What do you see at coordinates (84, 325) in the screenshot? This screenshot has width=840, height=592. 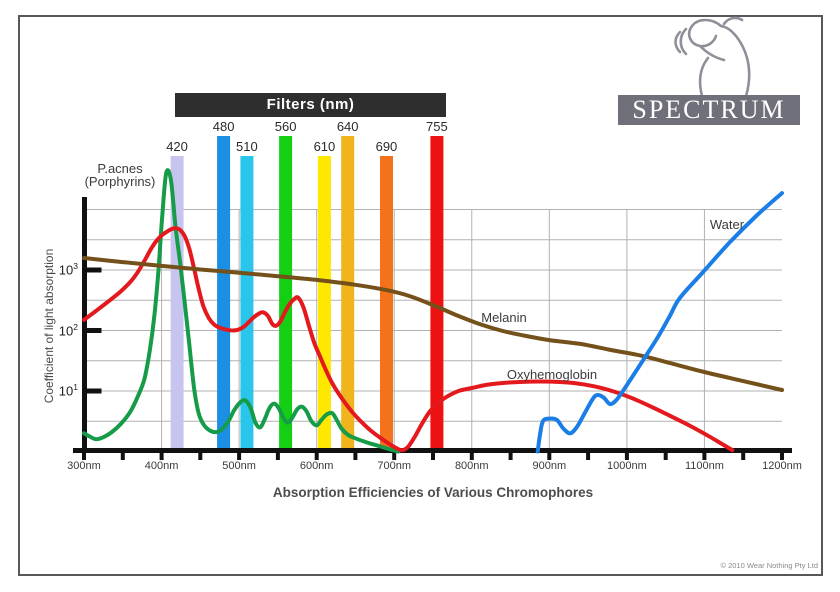 I see `y-axis-line` at bounding box center [84, 325].